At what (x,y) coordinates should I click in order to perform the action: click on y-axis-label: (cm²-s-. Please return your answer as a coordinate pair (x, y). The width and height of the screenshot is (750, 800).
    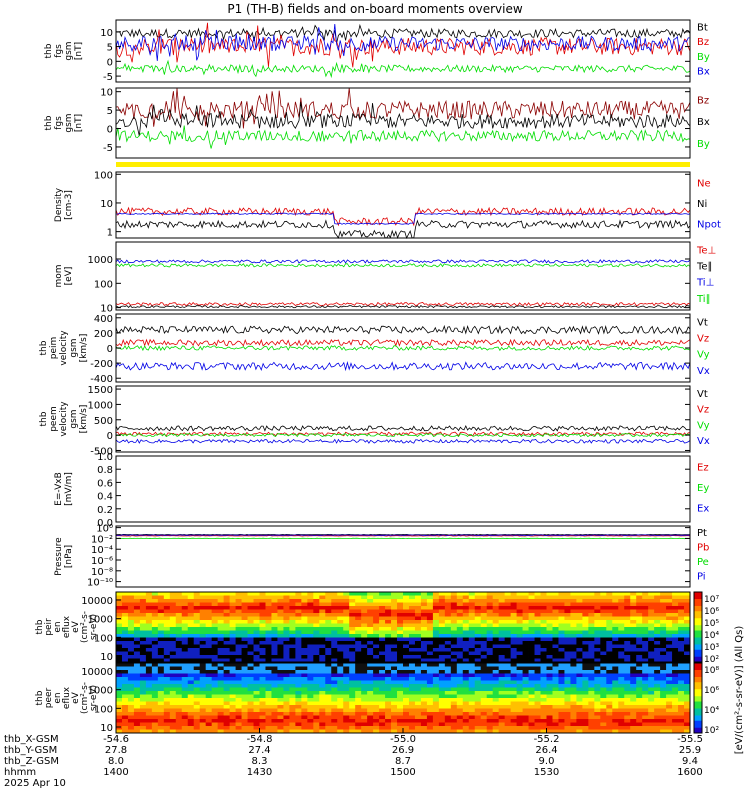
    Looking at the image, I should click on (85, 627).